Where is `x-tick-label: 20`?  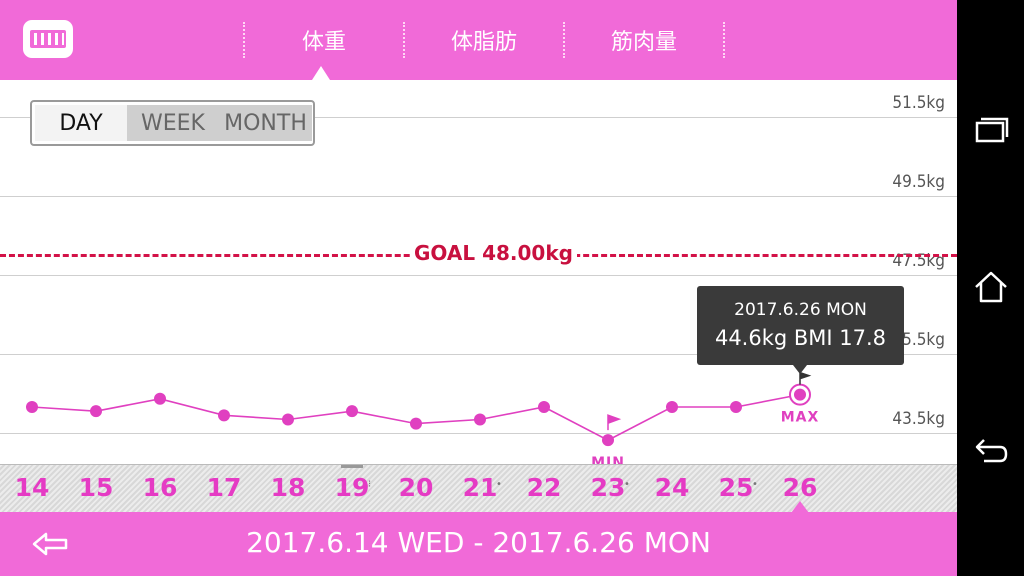
x-tick-label: 20 is located at coordinates (416, 487).